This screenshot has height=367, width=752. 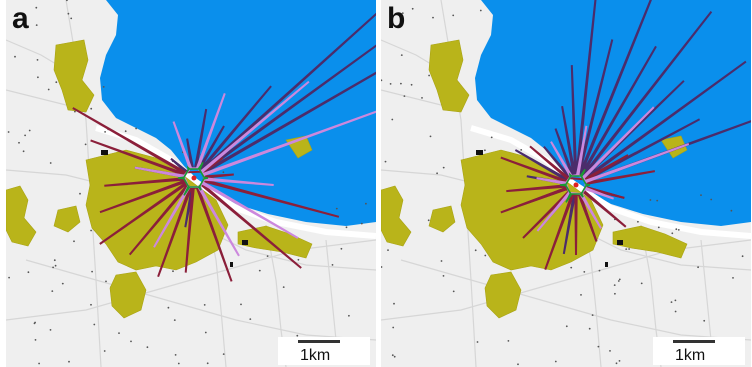 I want to click on dispersion-contour-core, so click(x=193, y=178).